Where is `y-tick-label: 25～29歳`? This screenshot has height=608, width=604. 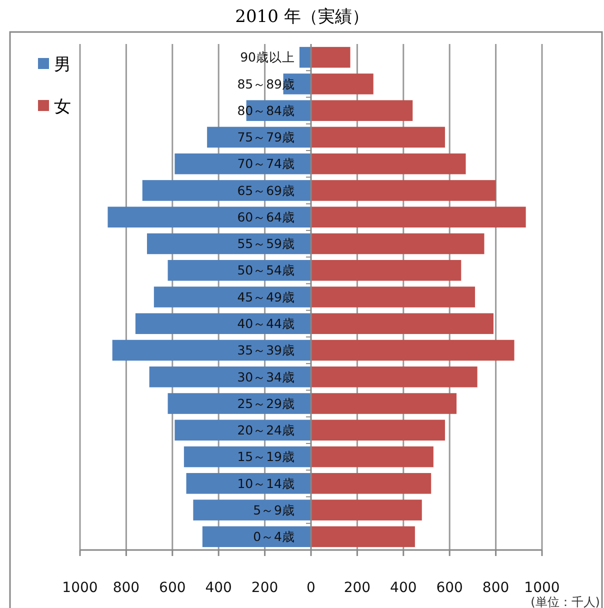
y-tick-label: 25～29歳 is located at coordinates (266, 403).